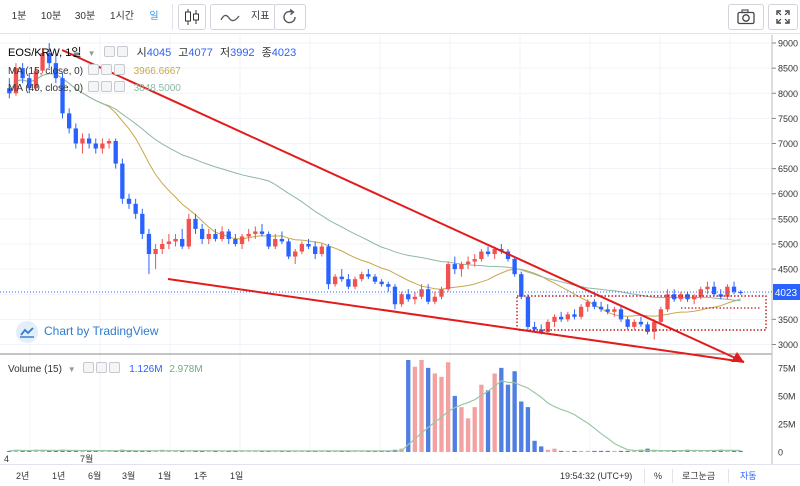 The width and height of the screenshot is (800, 486). I want to click on fullscreen-button, so click(783, 17).